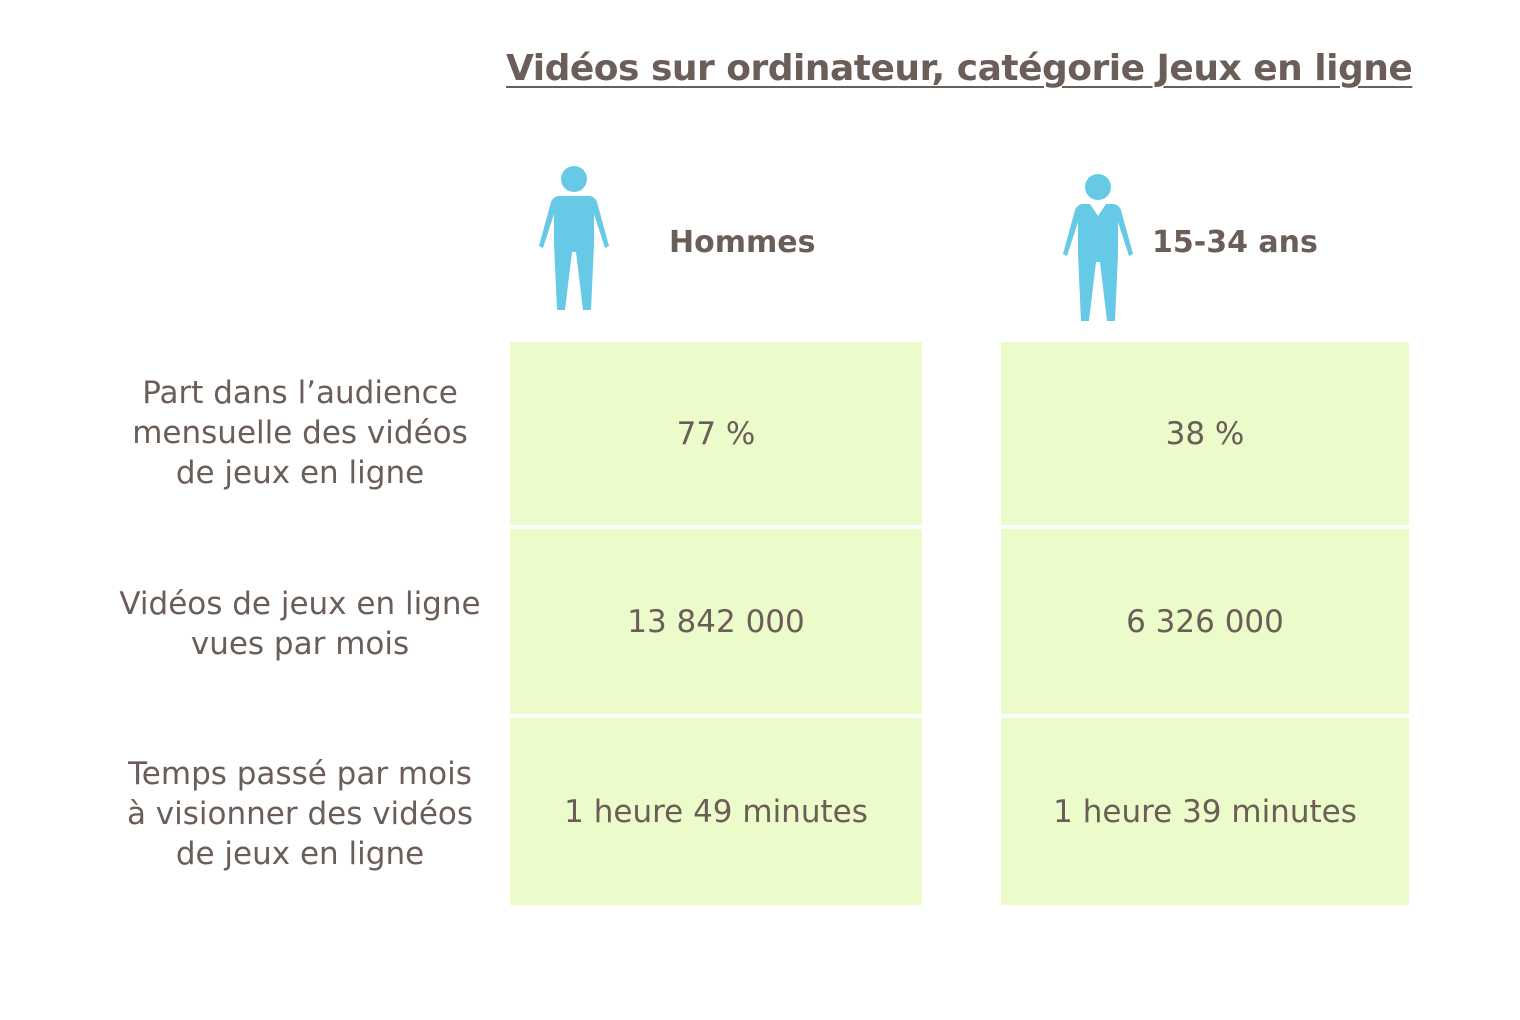  I want to click on row-label-line: mensuelle des vidéos, so click(300, 433).